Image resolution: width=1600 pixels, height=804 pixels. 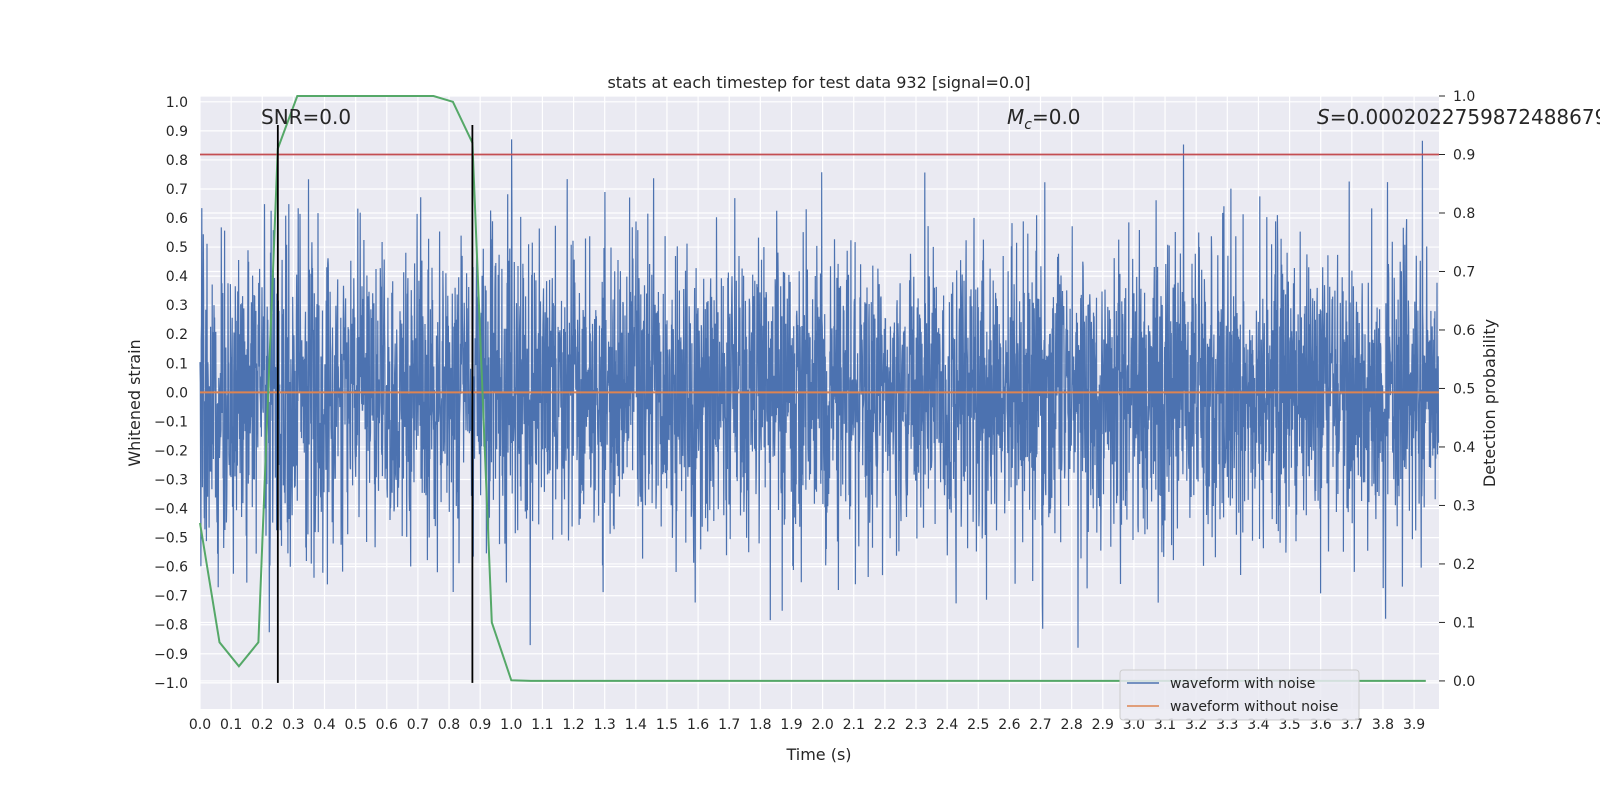 What do you see at coordinates (1072, 725) in the screenshot?
I see `x-tick-label: 2.8` at bounding box center [1072, 725].